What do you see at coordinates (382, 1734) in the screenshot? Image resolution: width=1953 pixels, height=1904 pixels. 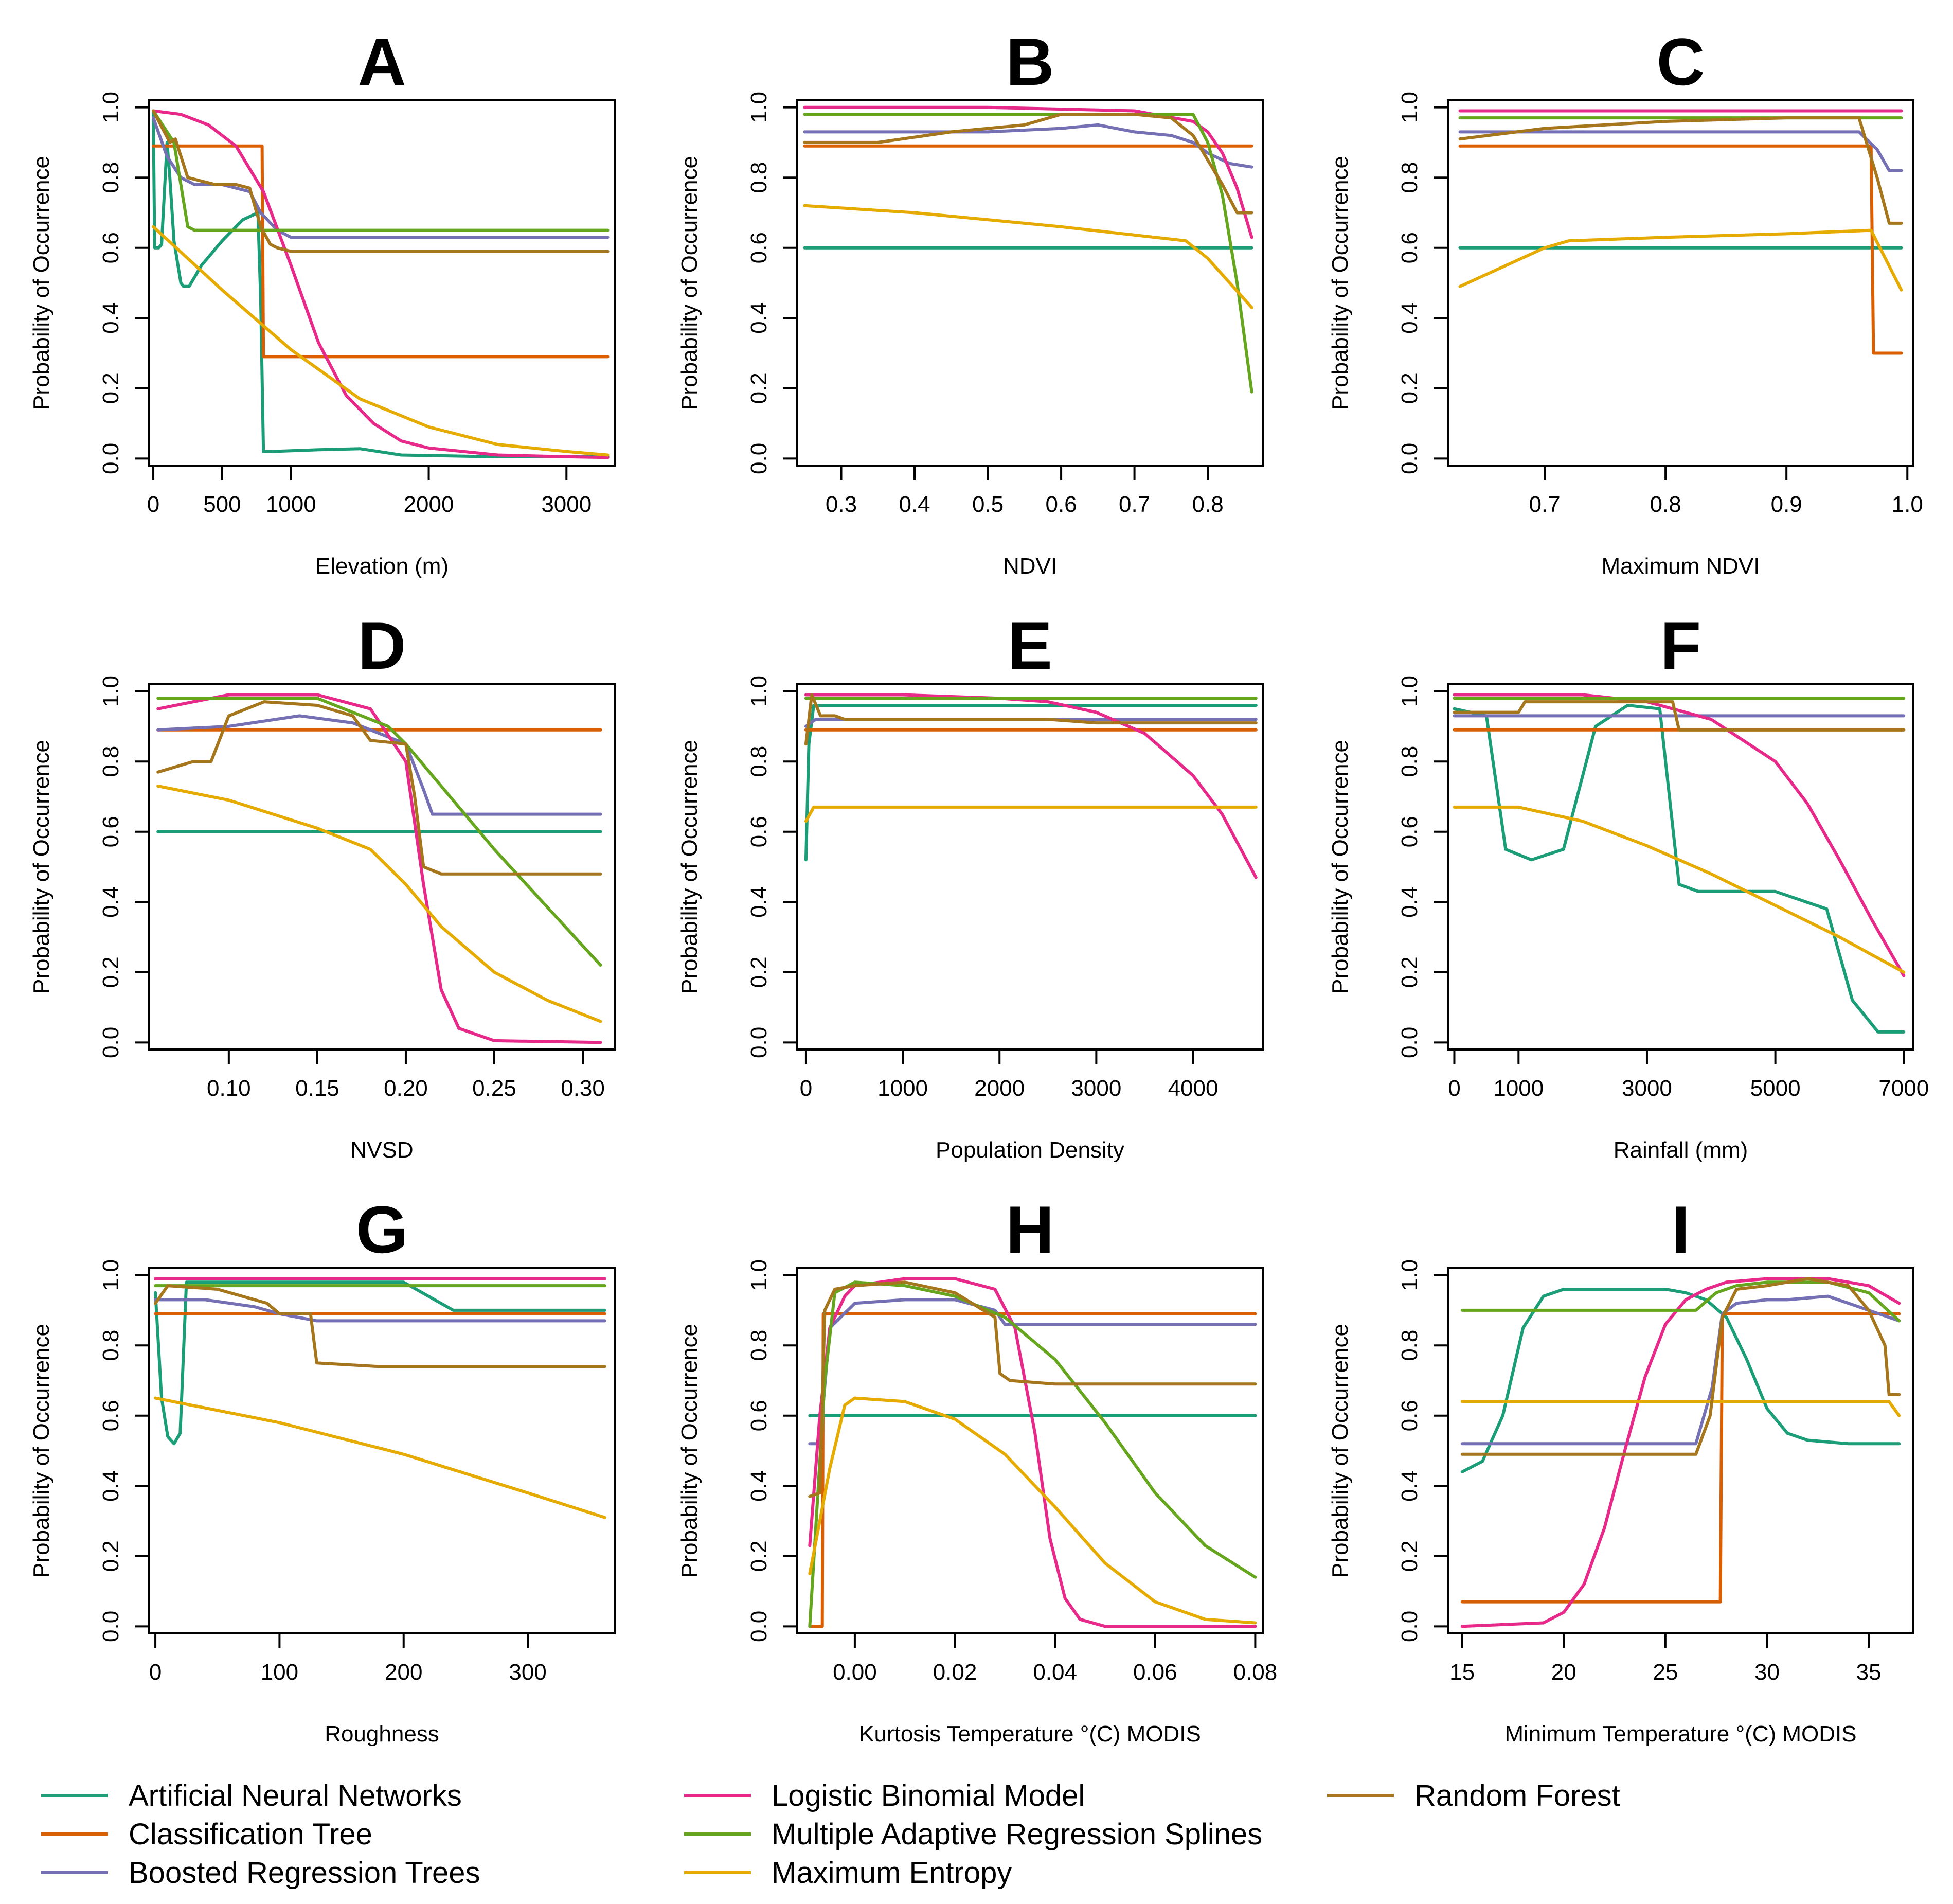 I see `x-axis-label-g: Roughness` at bounding box center [382, 1734].